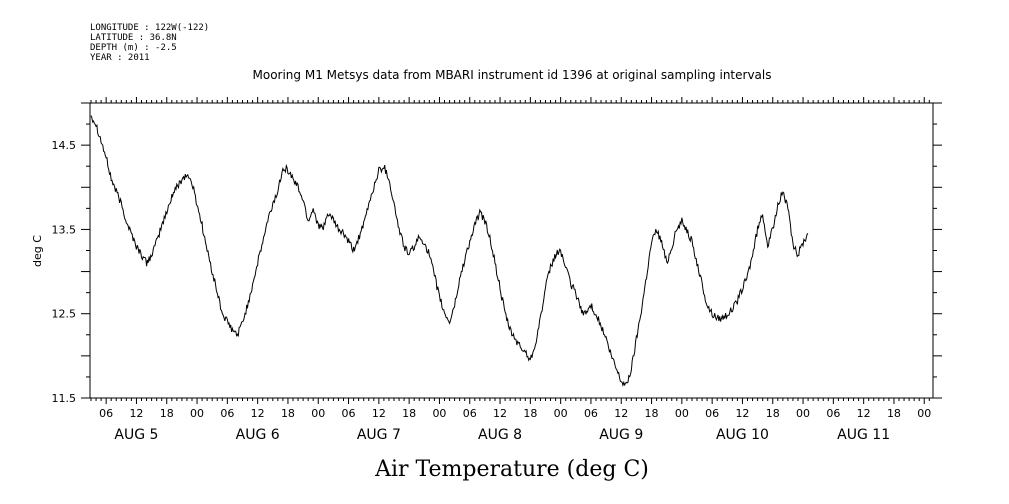 The height and width of the screenshot is (504, 1009). What do you see at coordinates (37, 251) in the screenshot?
I see `y-axis-label: deg C` at bounding box center [37, 251].